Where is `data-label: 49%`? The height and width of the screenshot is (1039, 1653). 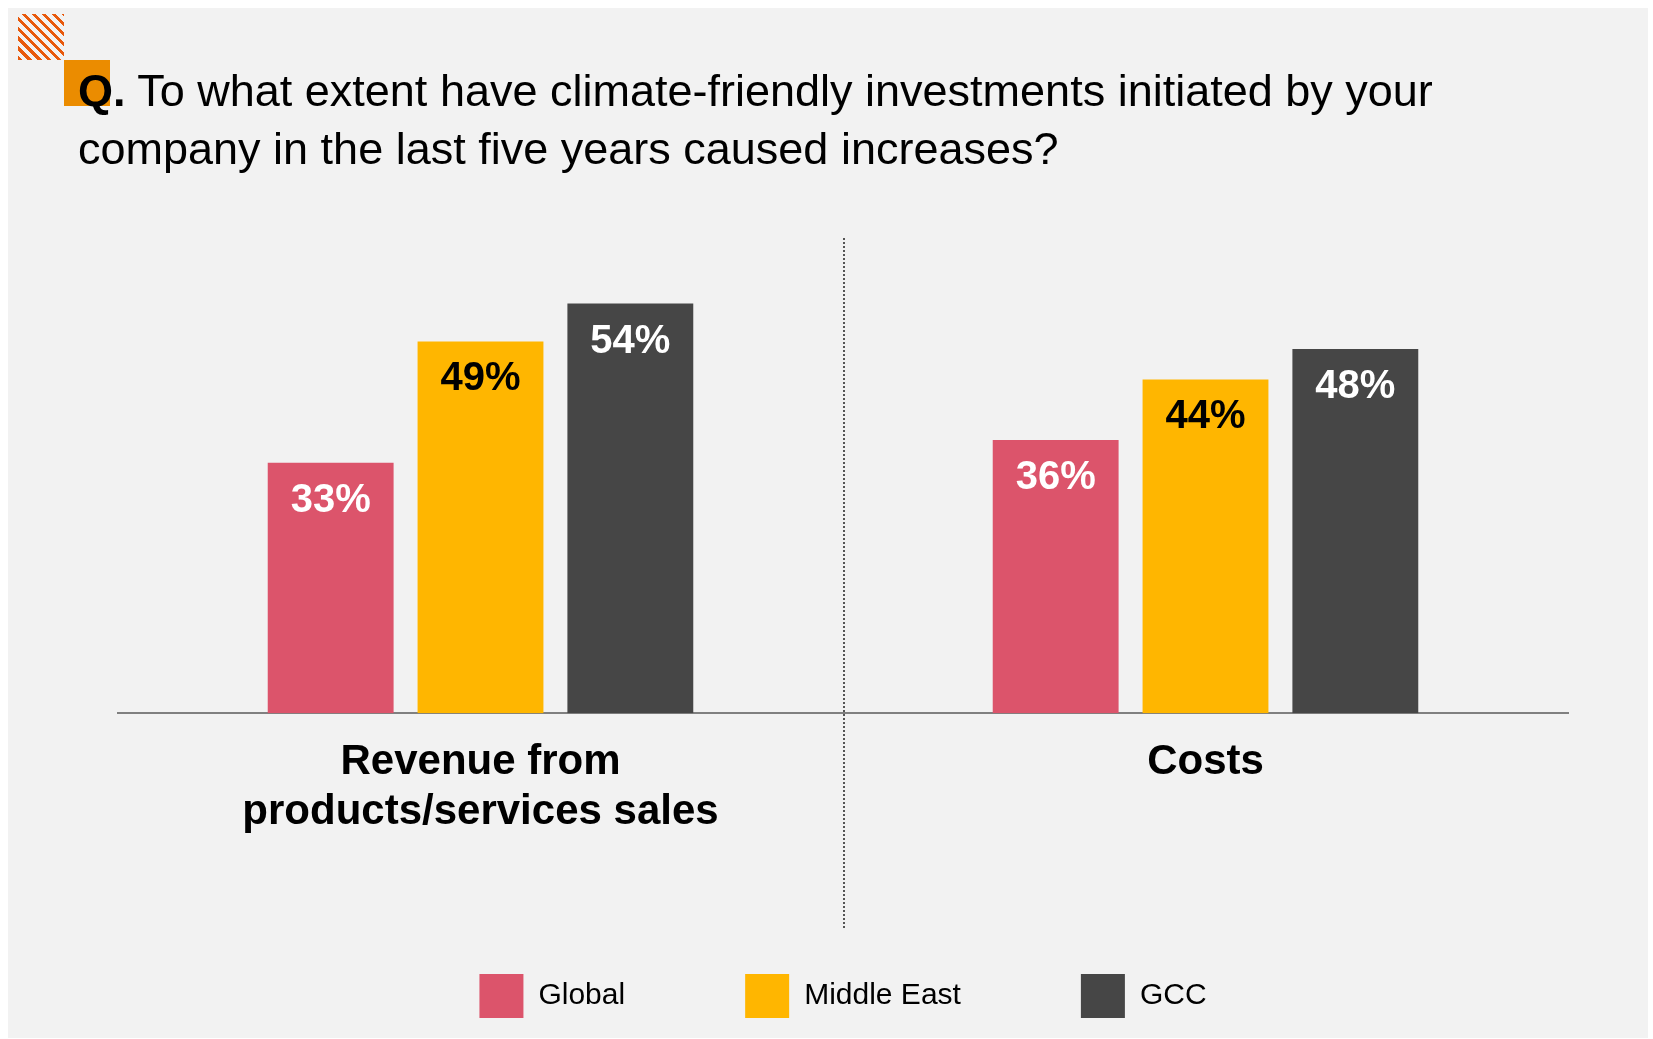
data-label: 49% is located at coordinates (480, 376).